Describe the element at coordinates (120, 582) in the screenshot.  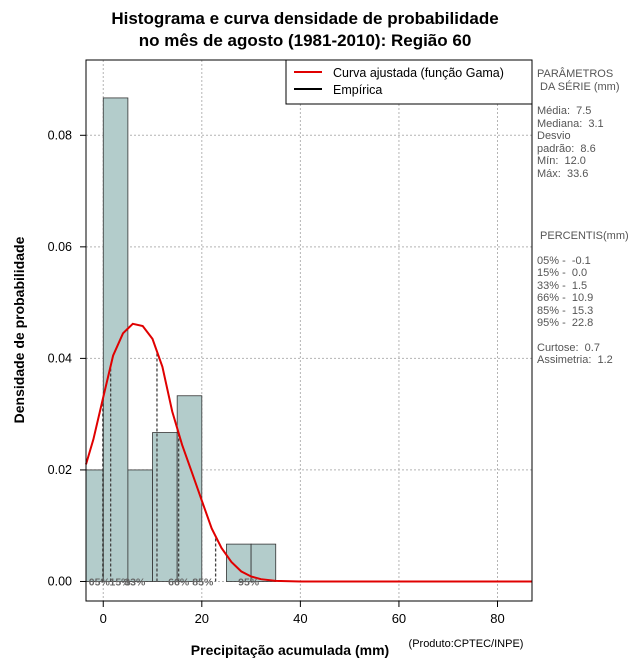
I see `percentile-label: 15%` at that location.